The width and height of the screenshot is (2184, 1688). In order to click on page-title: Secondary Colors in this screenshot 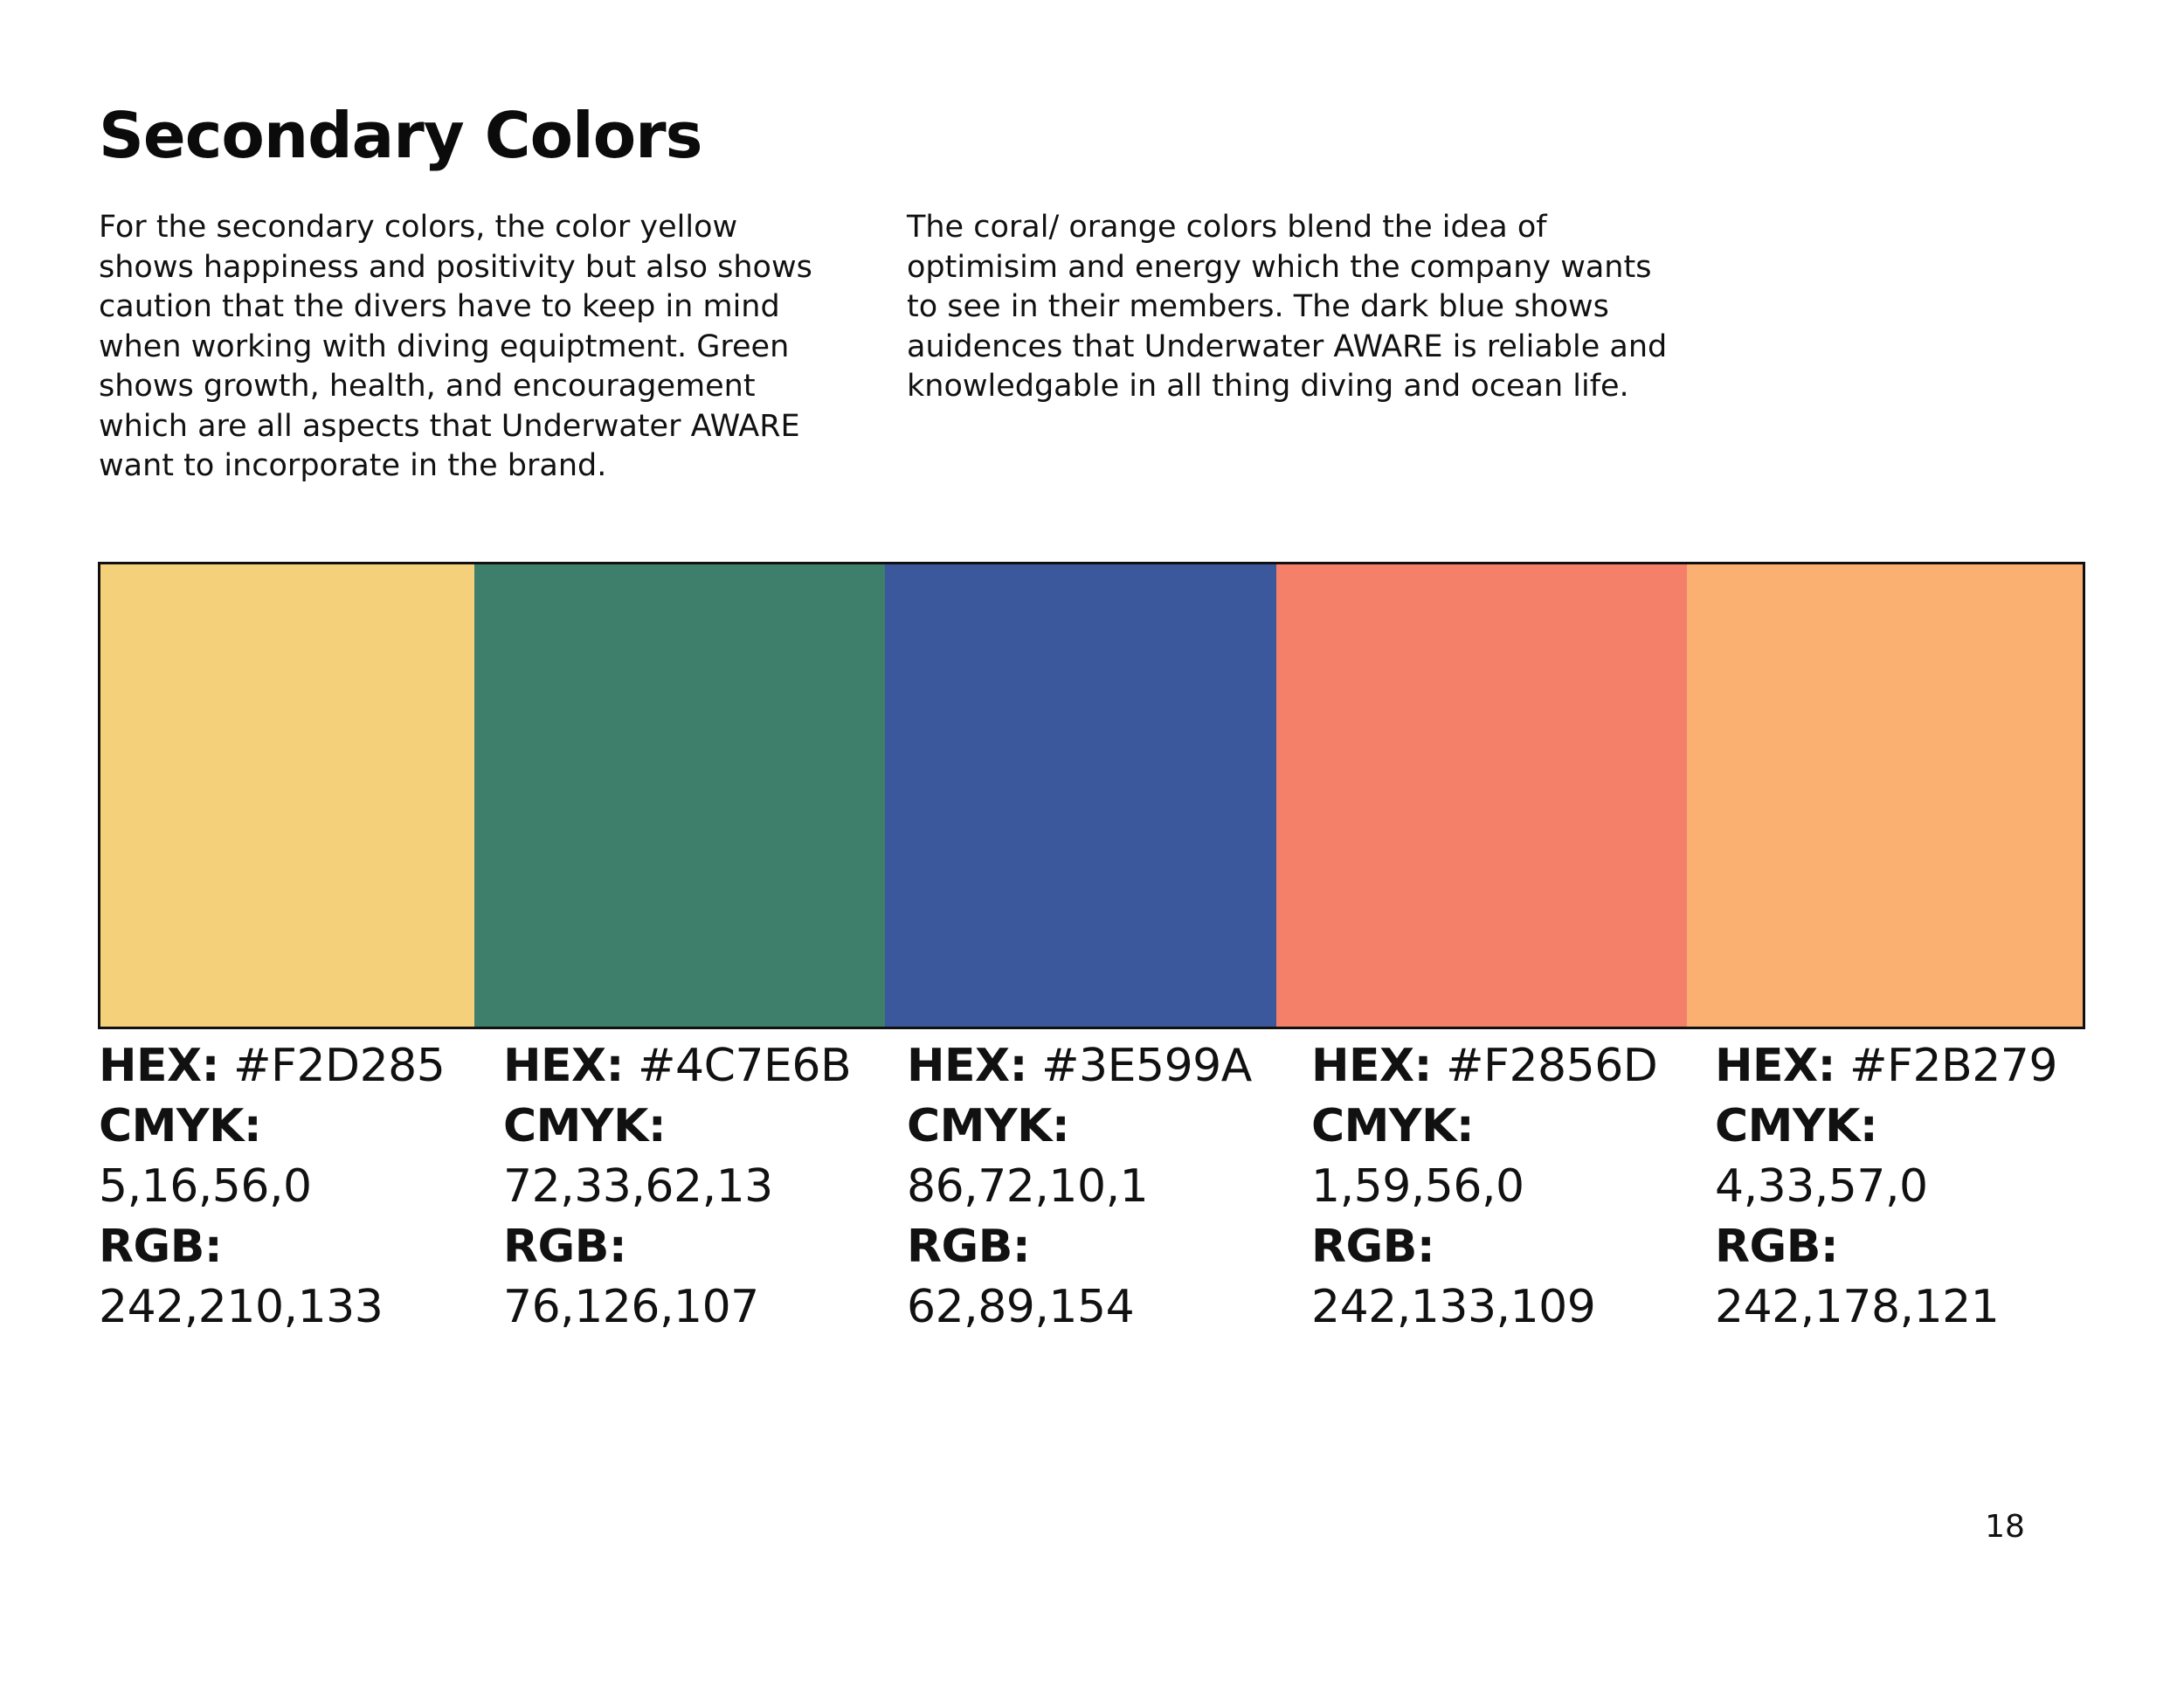, I will do `click(401, 135)`.